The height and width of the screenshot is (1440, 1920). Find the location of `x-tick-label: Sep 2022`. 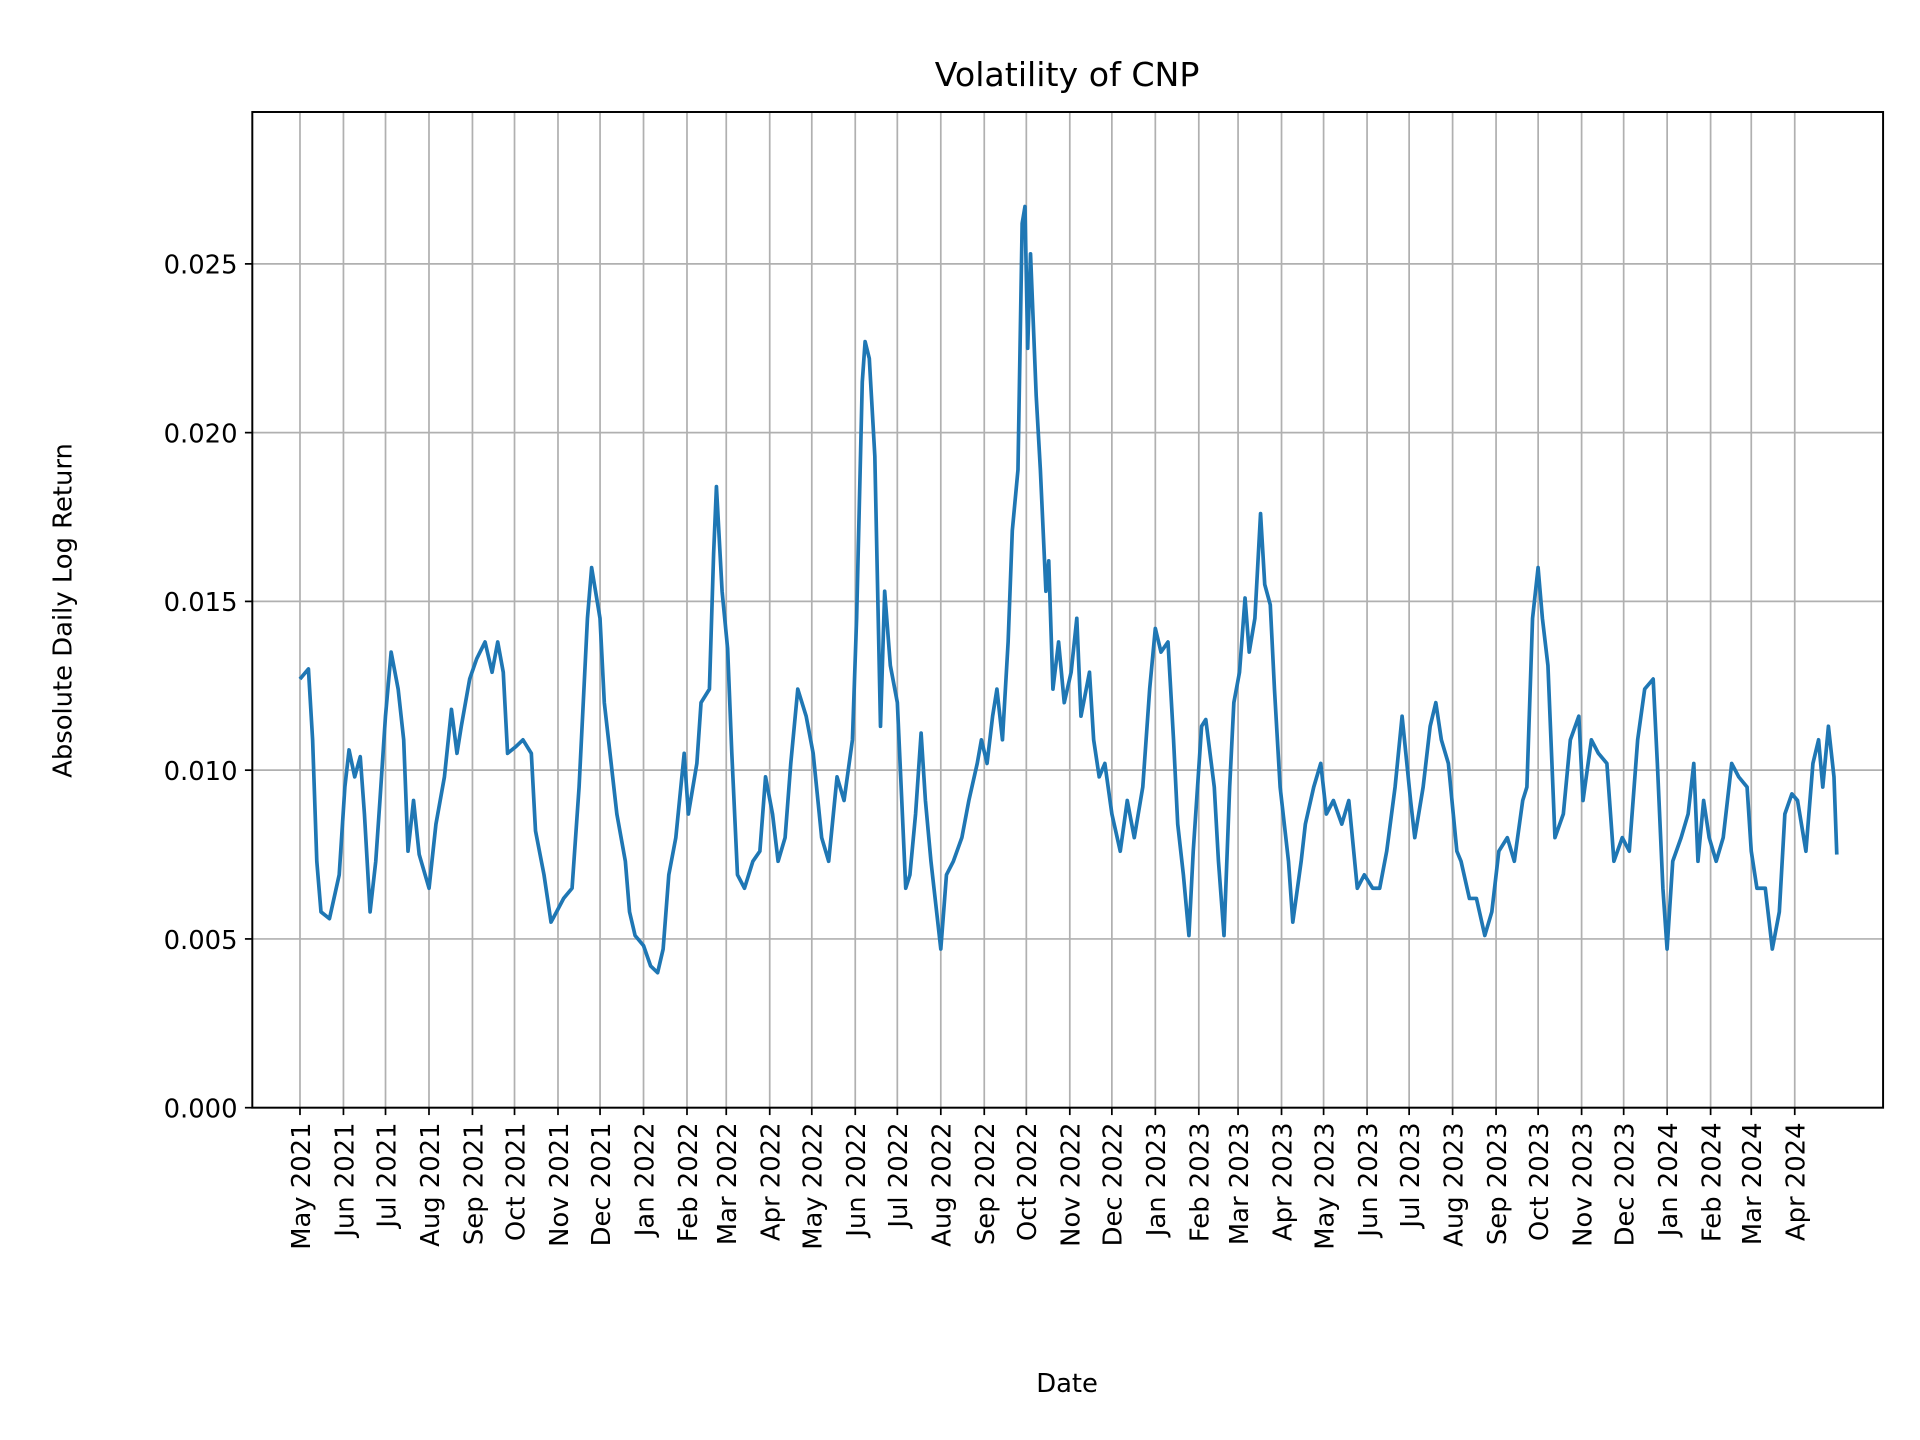

x-tick-label: Sep 2022 is located at coordinates (986, 1183).